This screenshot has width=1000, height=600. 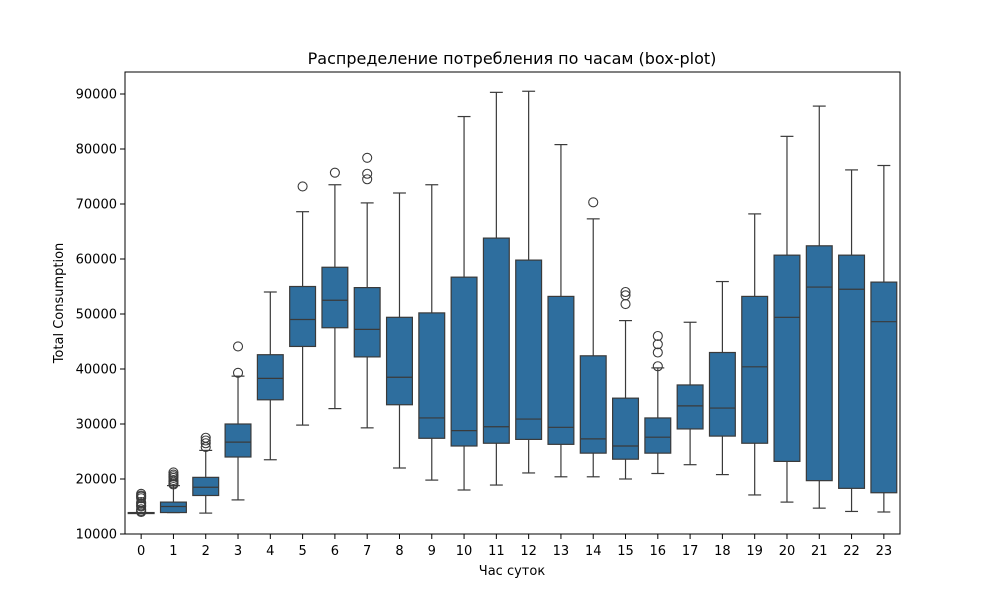 What do you see at coordinates (96, 150) in the screenshot?
I see `y-tick-label: 80000` at bounding box center [96, 150].